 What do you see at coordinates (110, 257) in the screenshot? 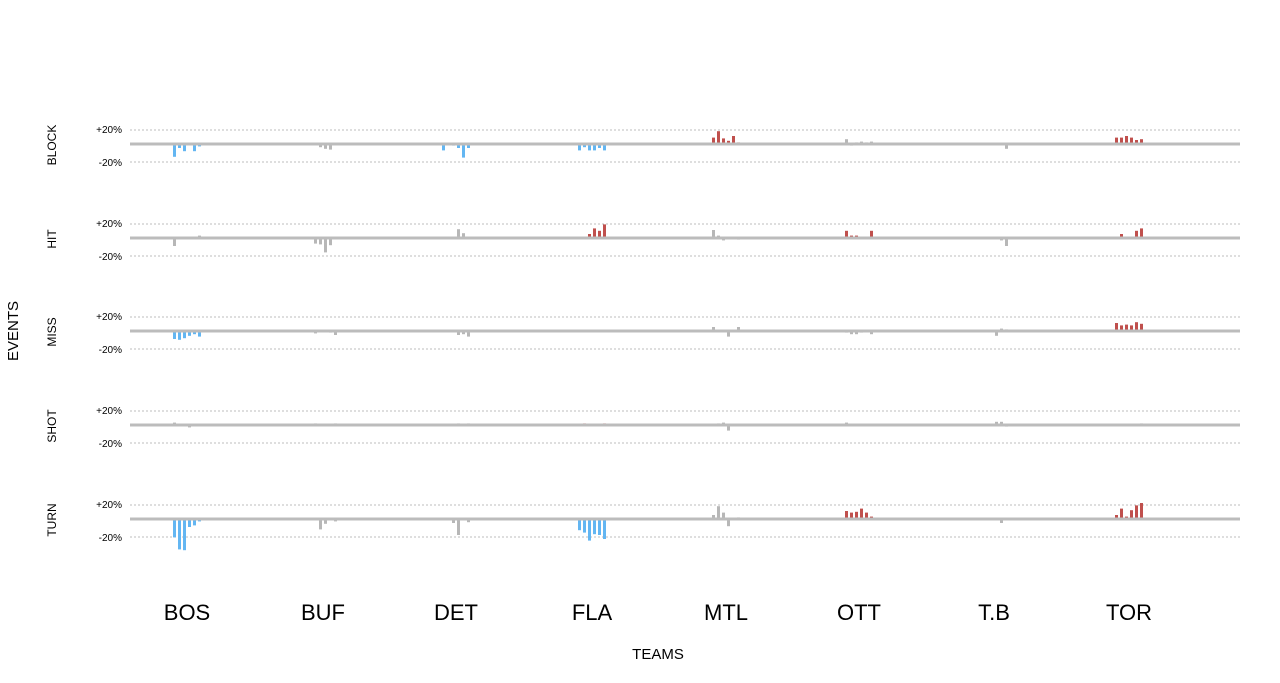
I see `tick-label-minus20-hit: -20%` at bounding box center [110, 257].